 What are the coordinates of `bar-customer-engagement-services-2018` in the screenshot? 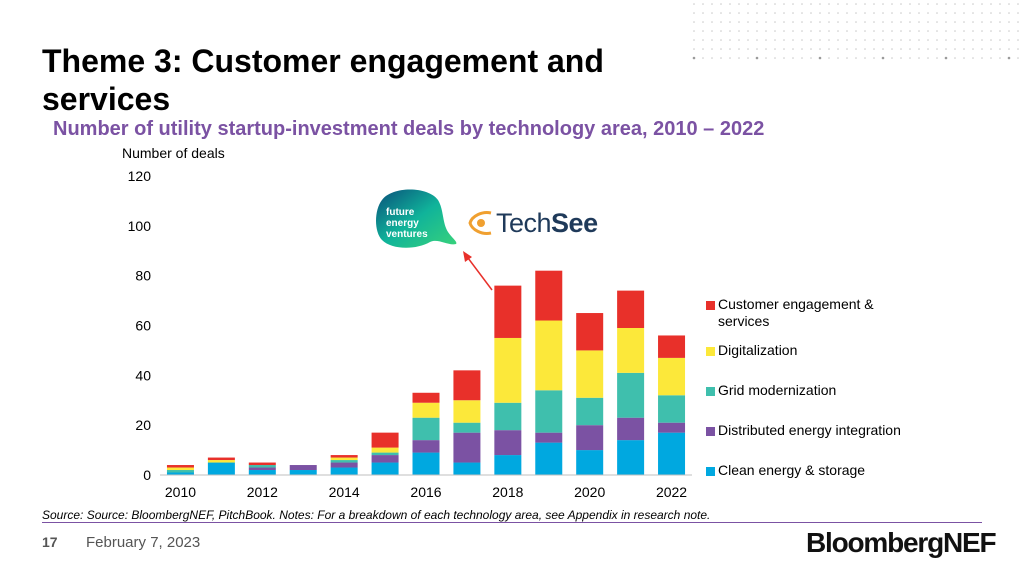 It's located at (508, 311).